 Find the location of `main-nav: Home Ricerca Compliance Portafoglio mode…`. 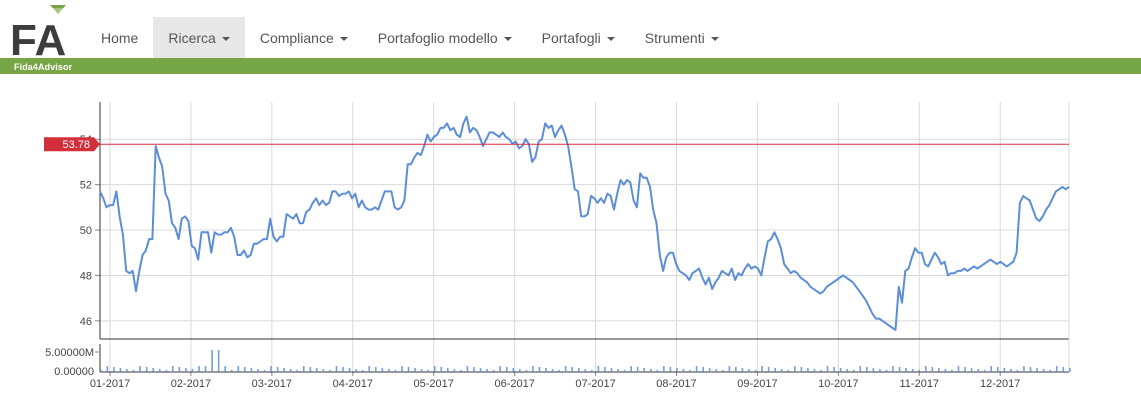

main-nav: Home Ricerca Compliance Portafoglio mode… is located at coordinates (410, 37).